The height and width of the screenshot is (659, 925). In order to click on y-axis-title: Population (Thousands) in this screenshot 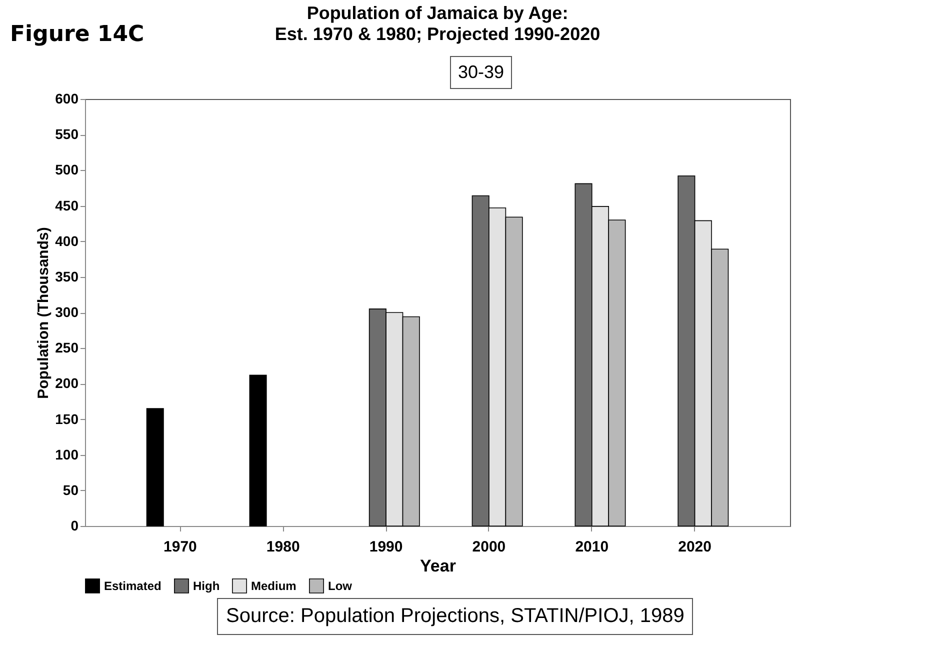, I will do `click(43, 313)`.